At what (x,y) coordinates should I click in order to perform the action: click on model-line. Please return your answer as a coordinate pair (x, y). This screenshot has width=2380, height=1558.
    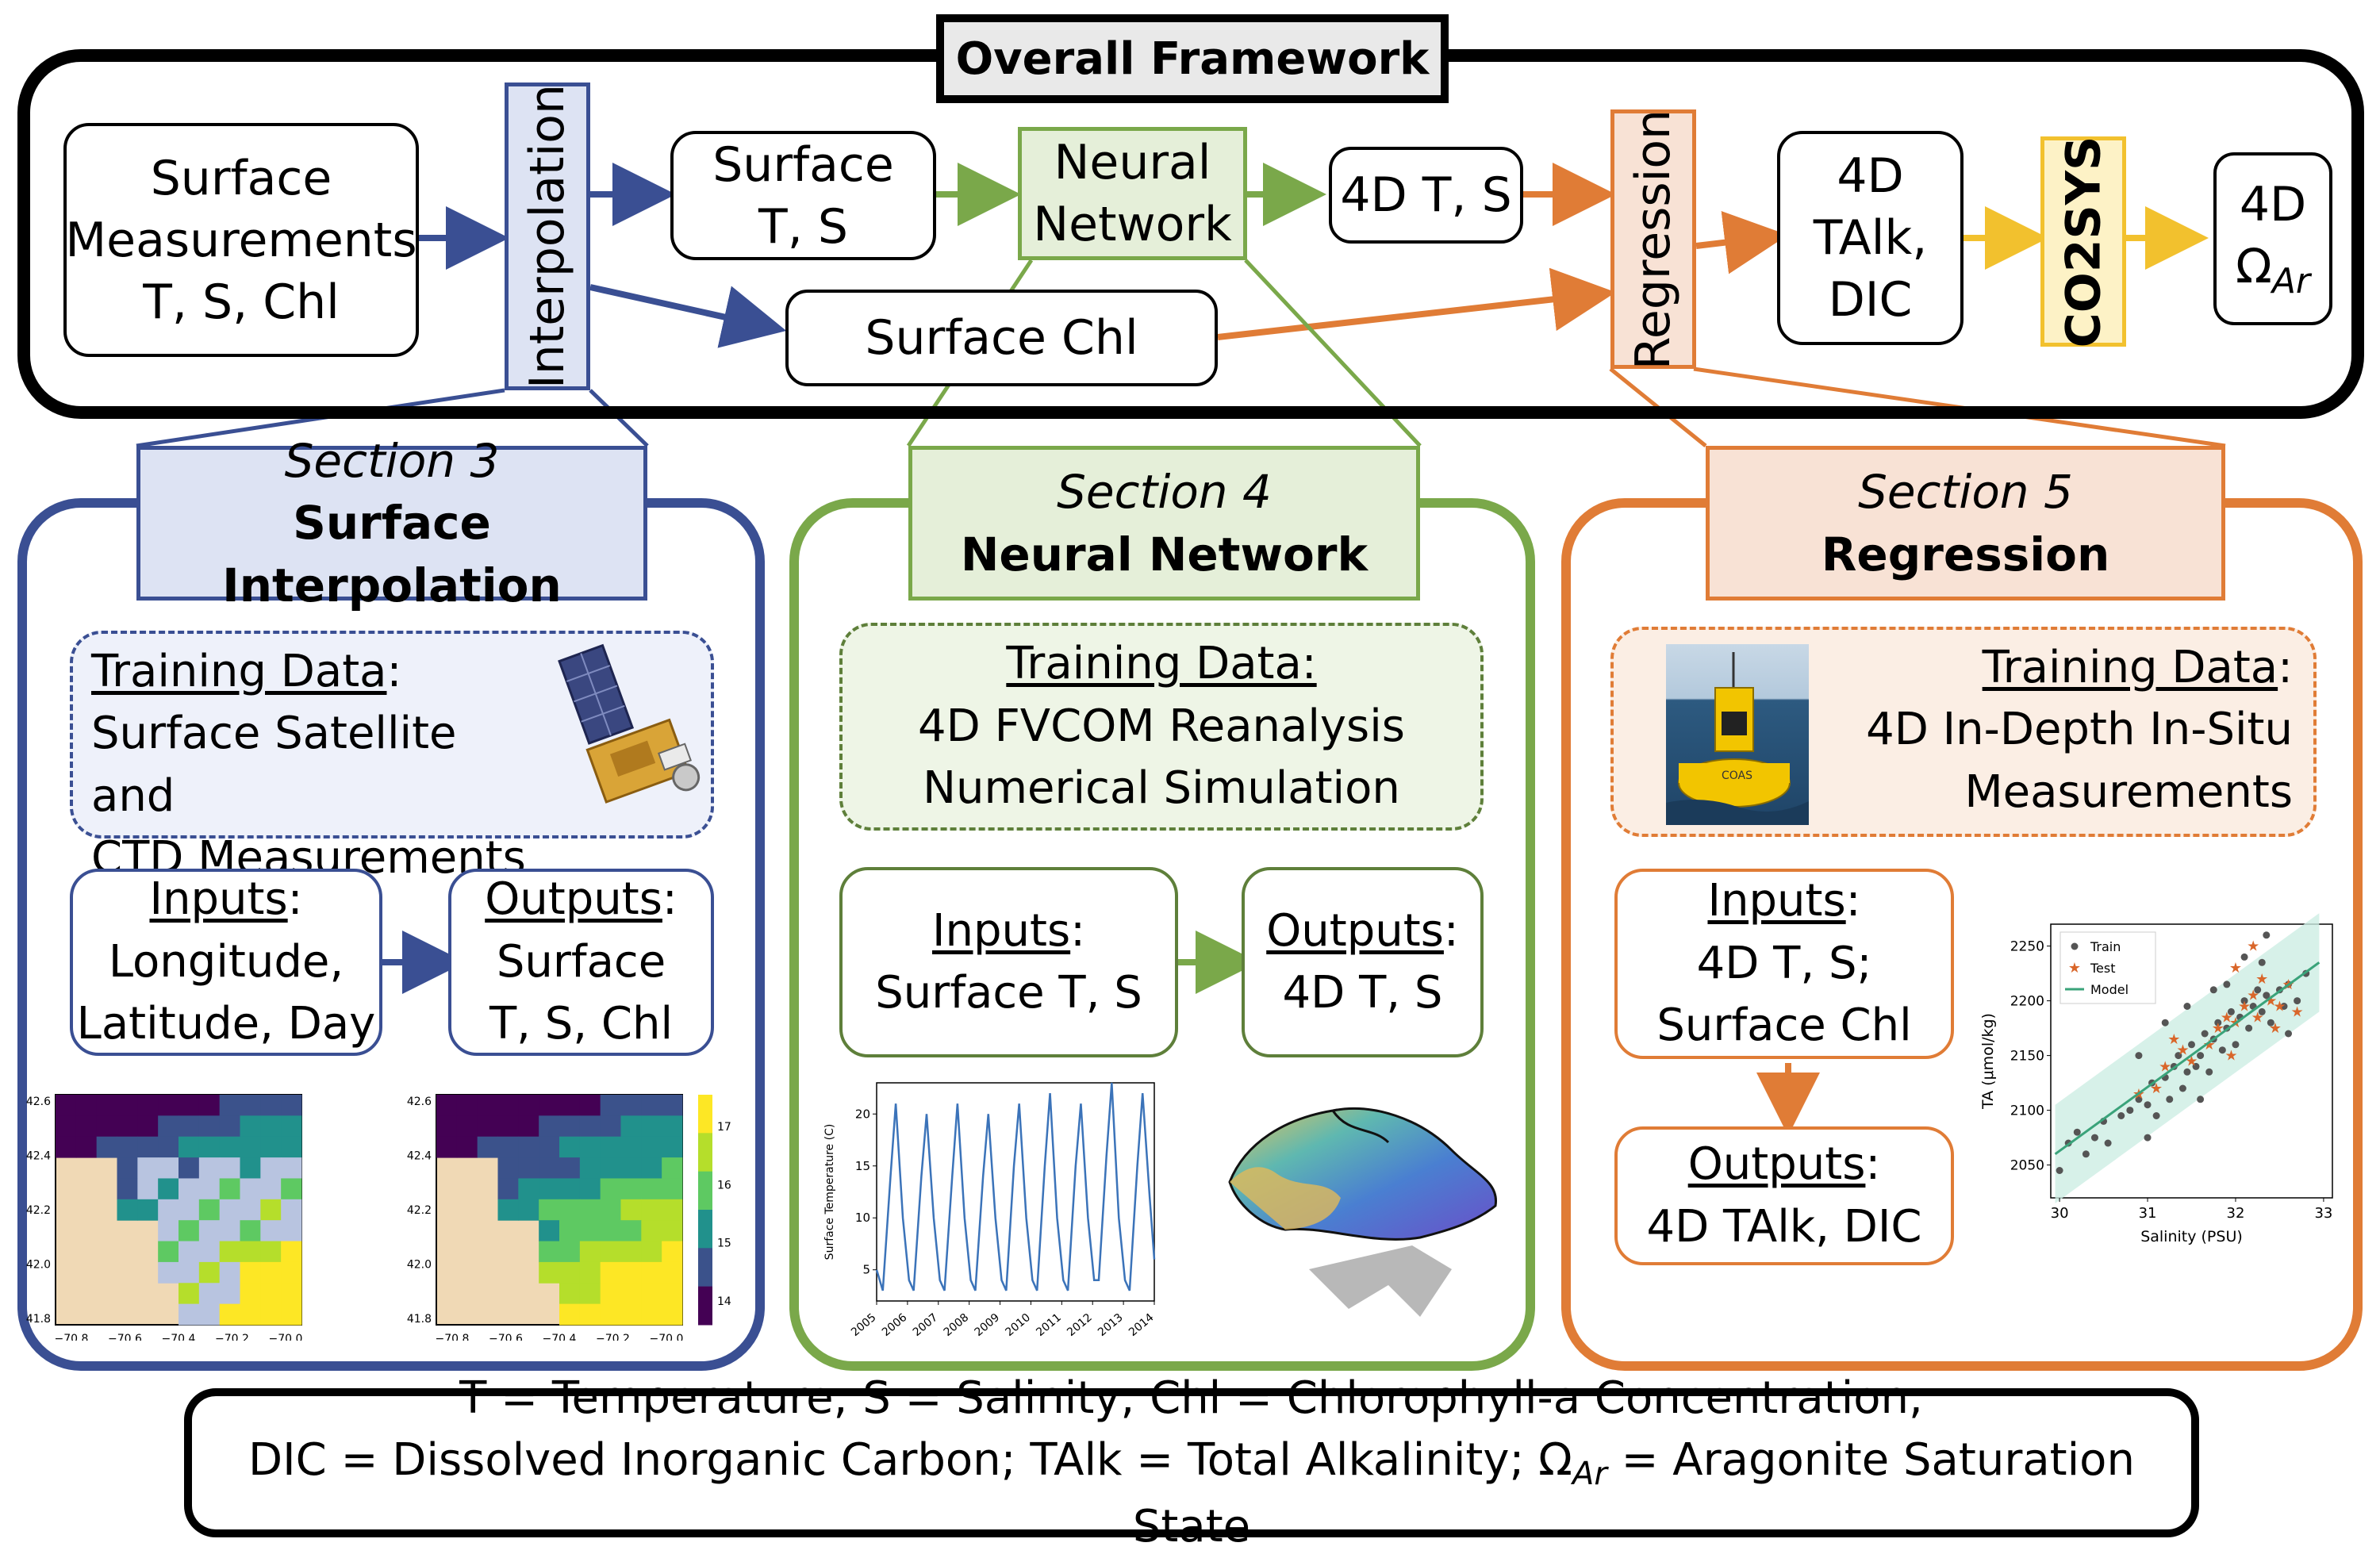
    Looking at the image, I should click on (2187, 1058).